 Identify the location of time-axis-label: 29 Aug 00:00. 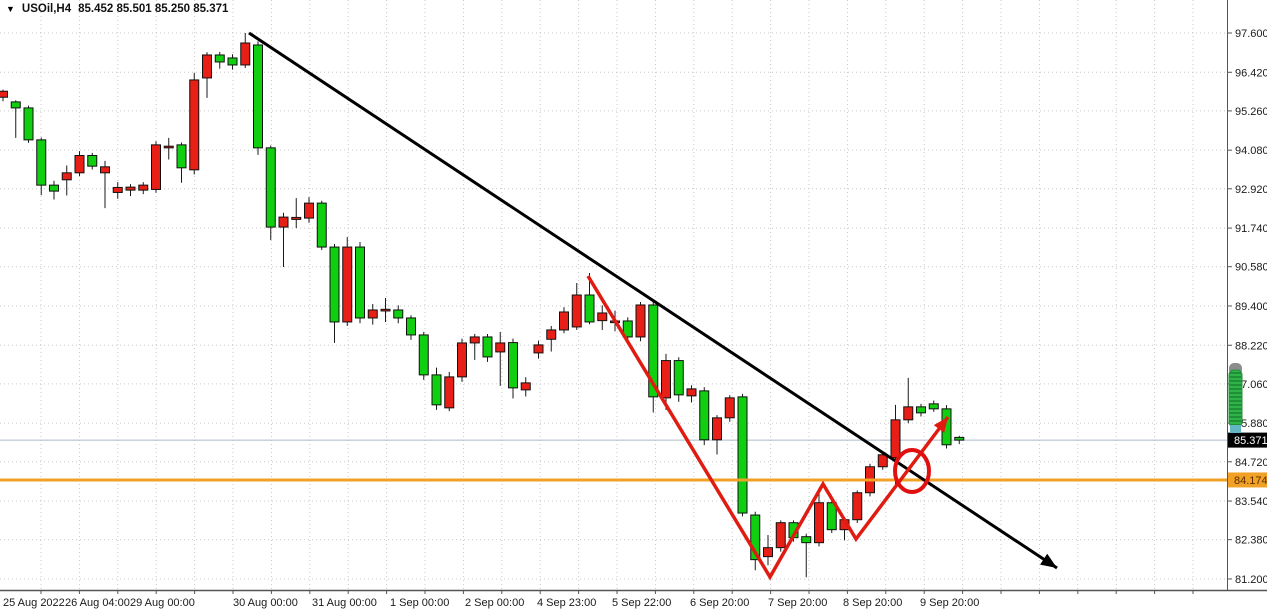
(162, 603).